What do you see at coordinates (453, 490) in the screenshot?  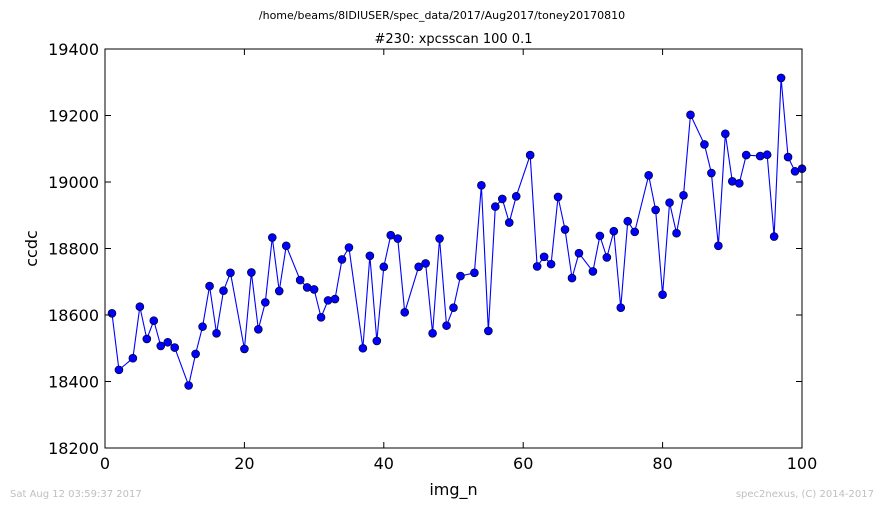 I see `x-axis-label: img_n` at bounding box center [453, 490].